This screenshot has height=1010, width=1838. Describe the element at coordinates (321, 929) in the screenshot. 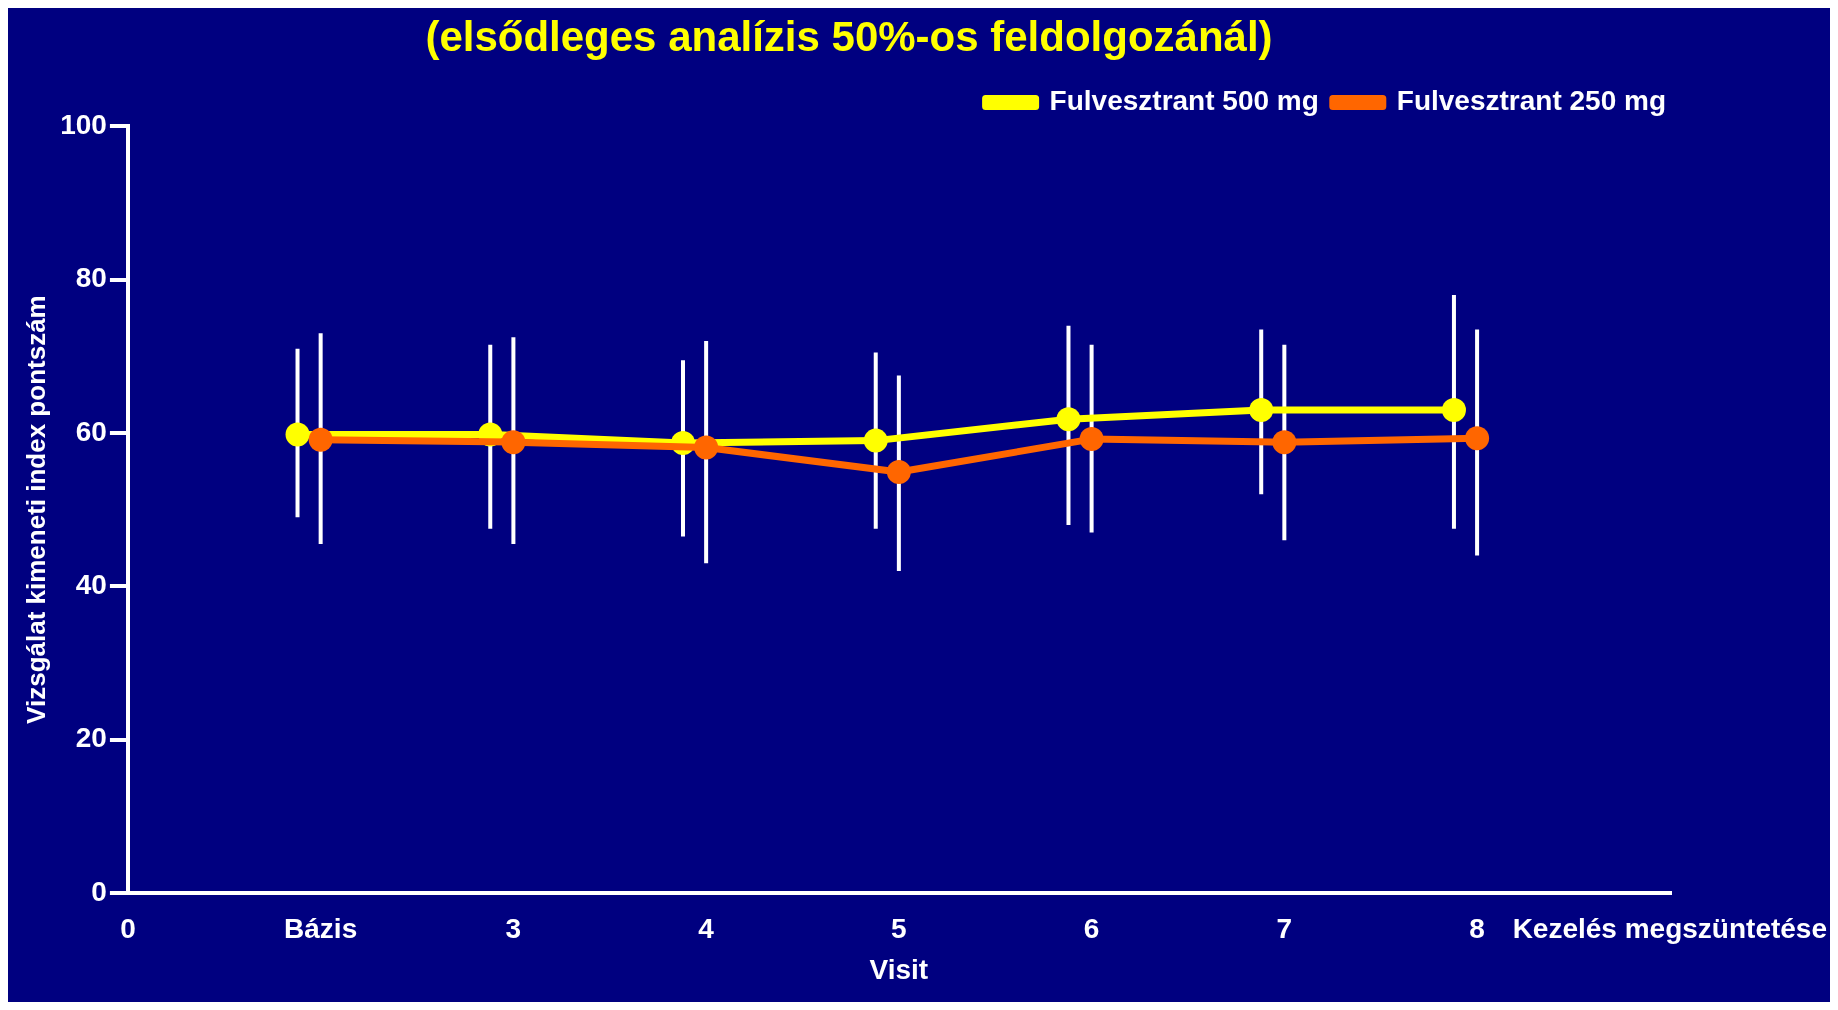

I see `x-tick-label: Bázis` at that location.